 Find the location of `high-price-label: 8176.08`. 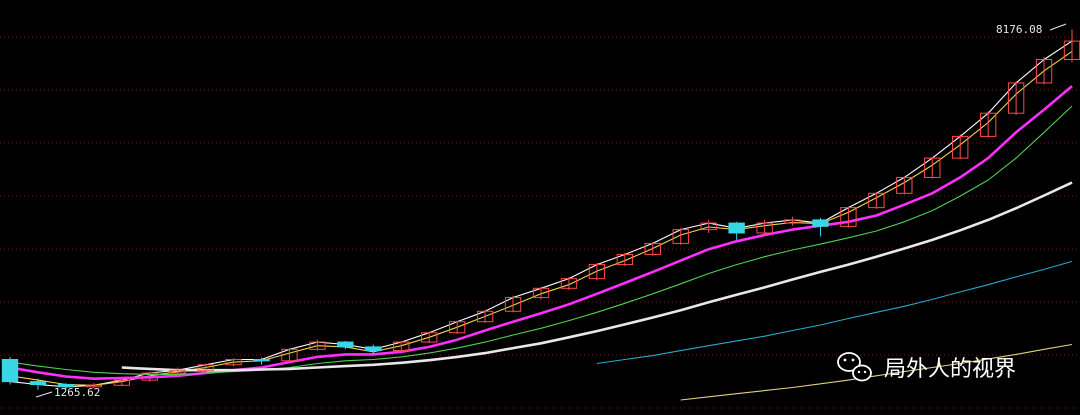

high-price-label: 8176.08 is located at coordinates (1019, 29).